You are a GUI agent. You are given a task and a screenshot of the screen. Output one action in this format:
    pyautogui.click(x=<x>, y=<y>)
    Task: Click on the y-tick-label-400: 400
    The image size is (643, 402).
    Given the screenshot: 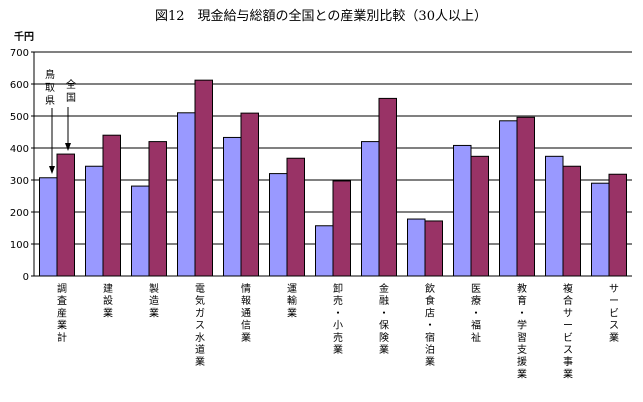 What is the action you would take?
    pyautogui.click(x=19, y=149)
    